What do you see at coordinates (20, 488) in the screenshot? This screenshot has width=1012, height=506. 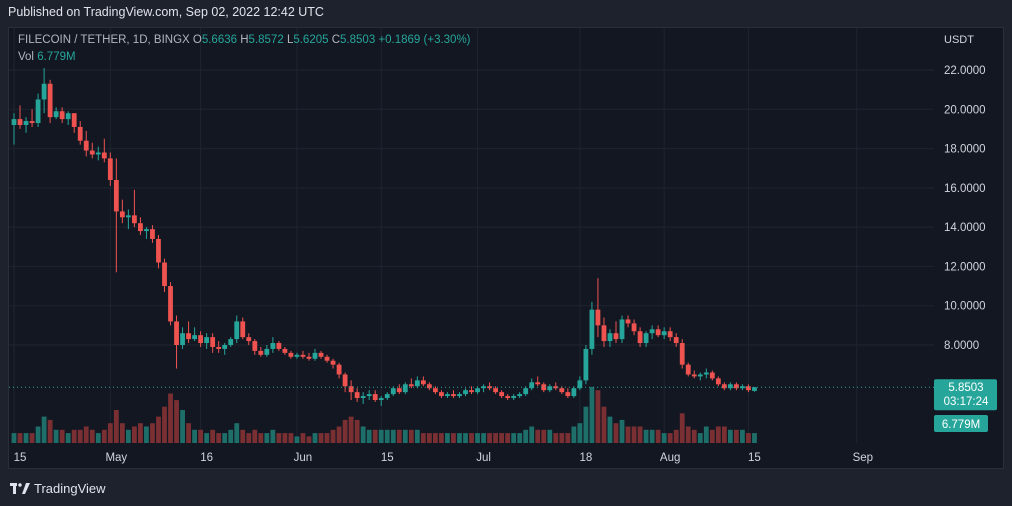 I see `tradingview-logo-icon` at bounding box center [20, 488].